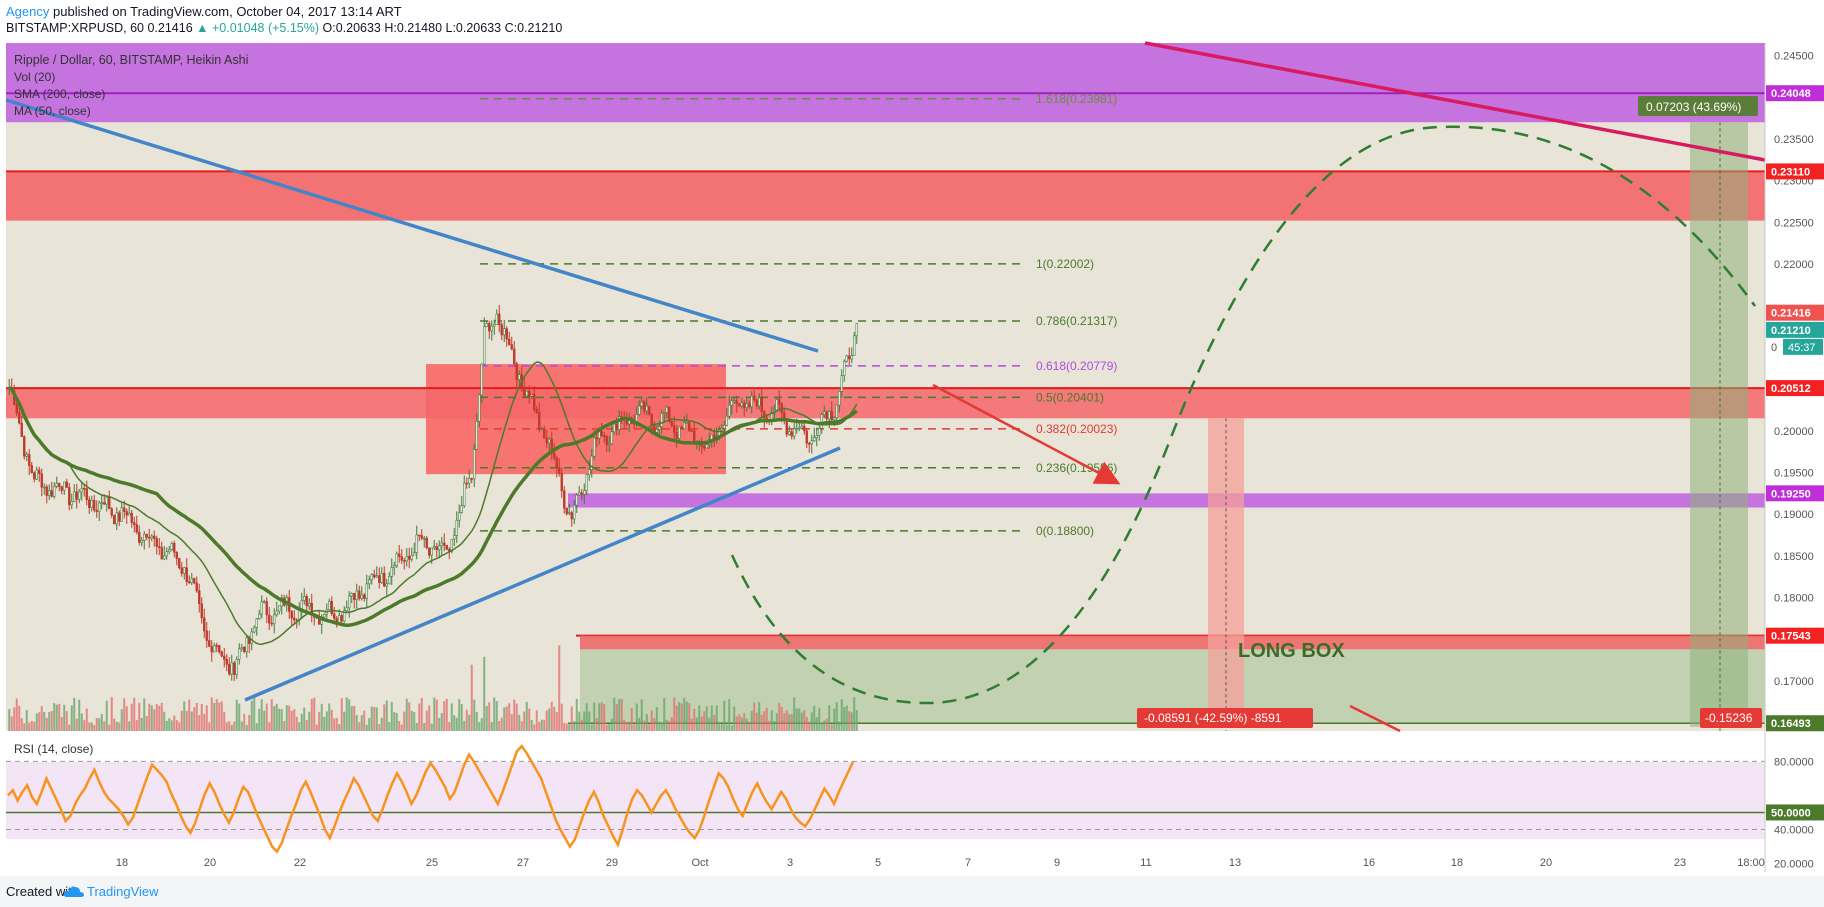  I want to click on price-tick-0: 0.24500, so click(1794, 57).